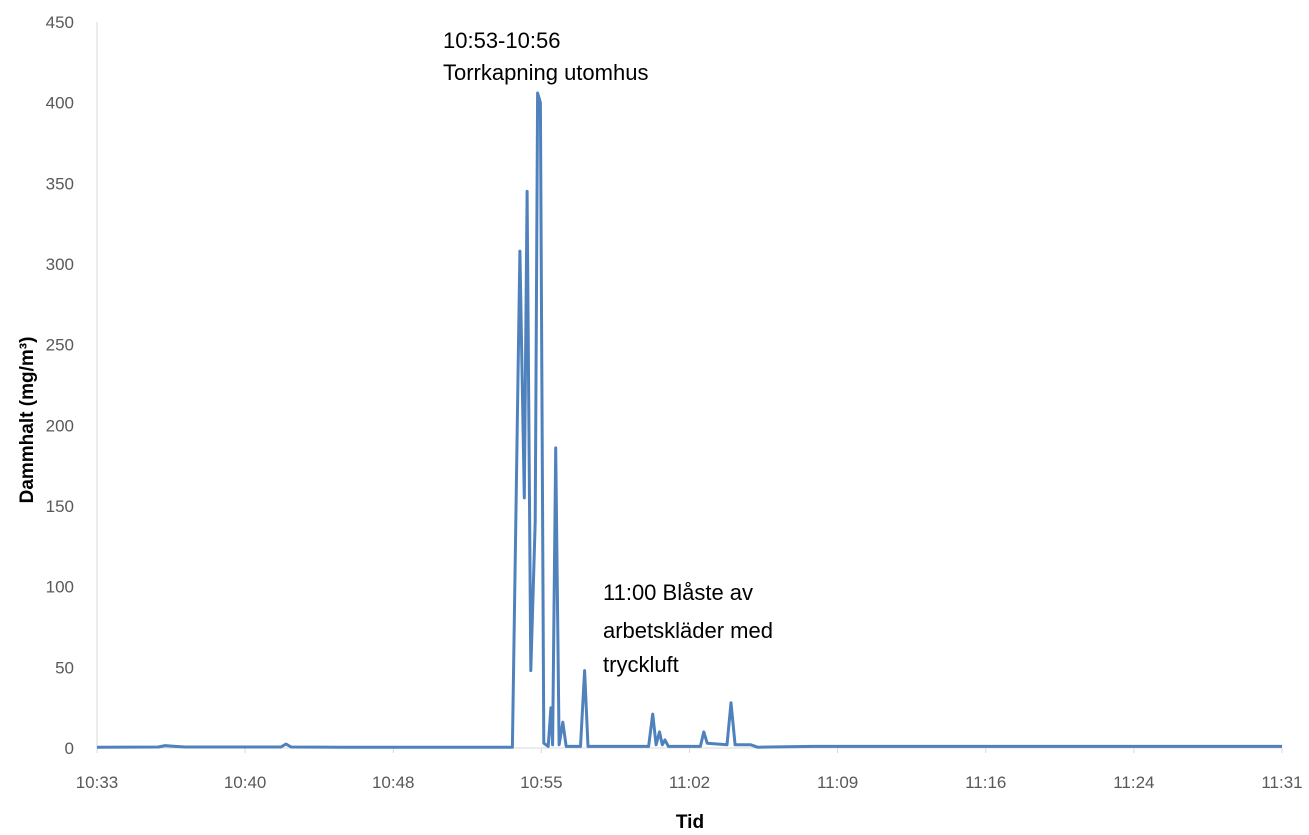  I want to click on annotation-air-line-3: tryckluft, so click(641, 664).